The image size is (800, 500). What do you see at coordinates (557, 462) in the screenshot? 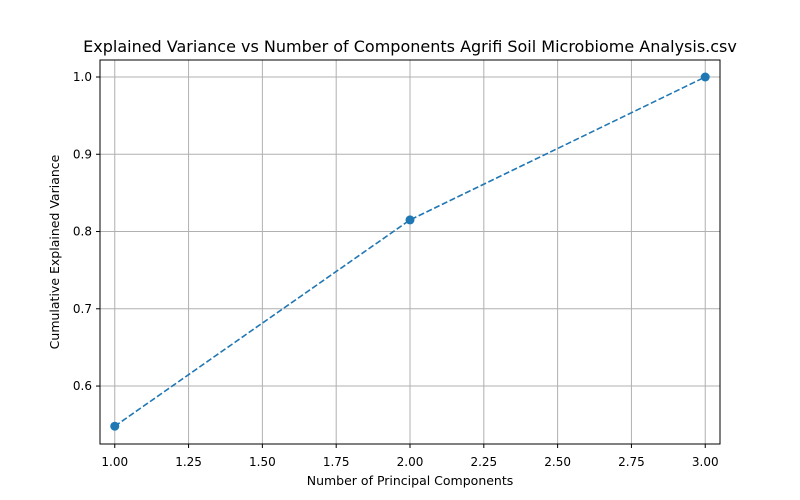
I see `x-tick-label: 2.50` at bounding box center [557, 462].